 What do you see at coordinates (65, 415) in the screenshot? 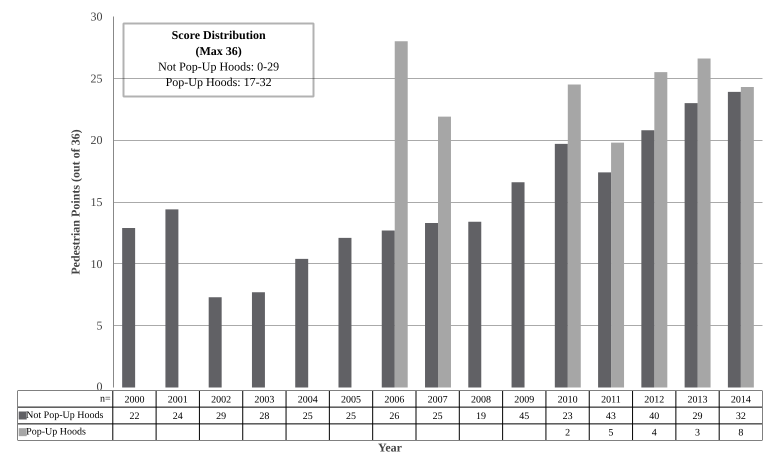
I see `legend-label: Not Pop-Up Hoods` at bounding box center [65, 415].